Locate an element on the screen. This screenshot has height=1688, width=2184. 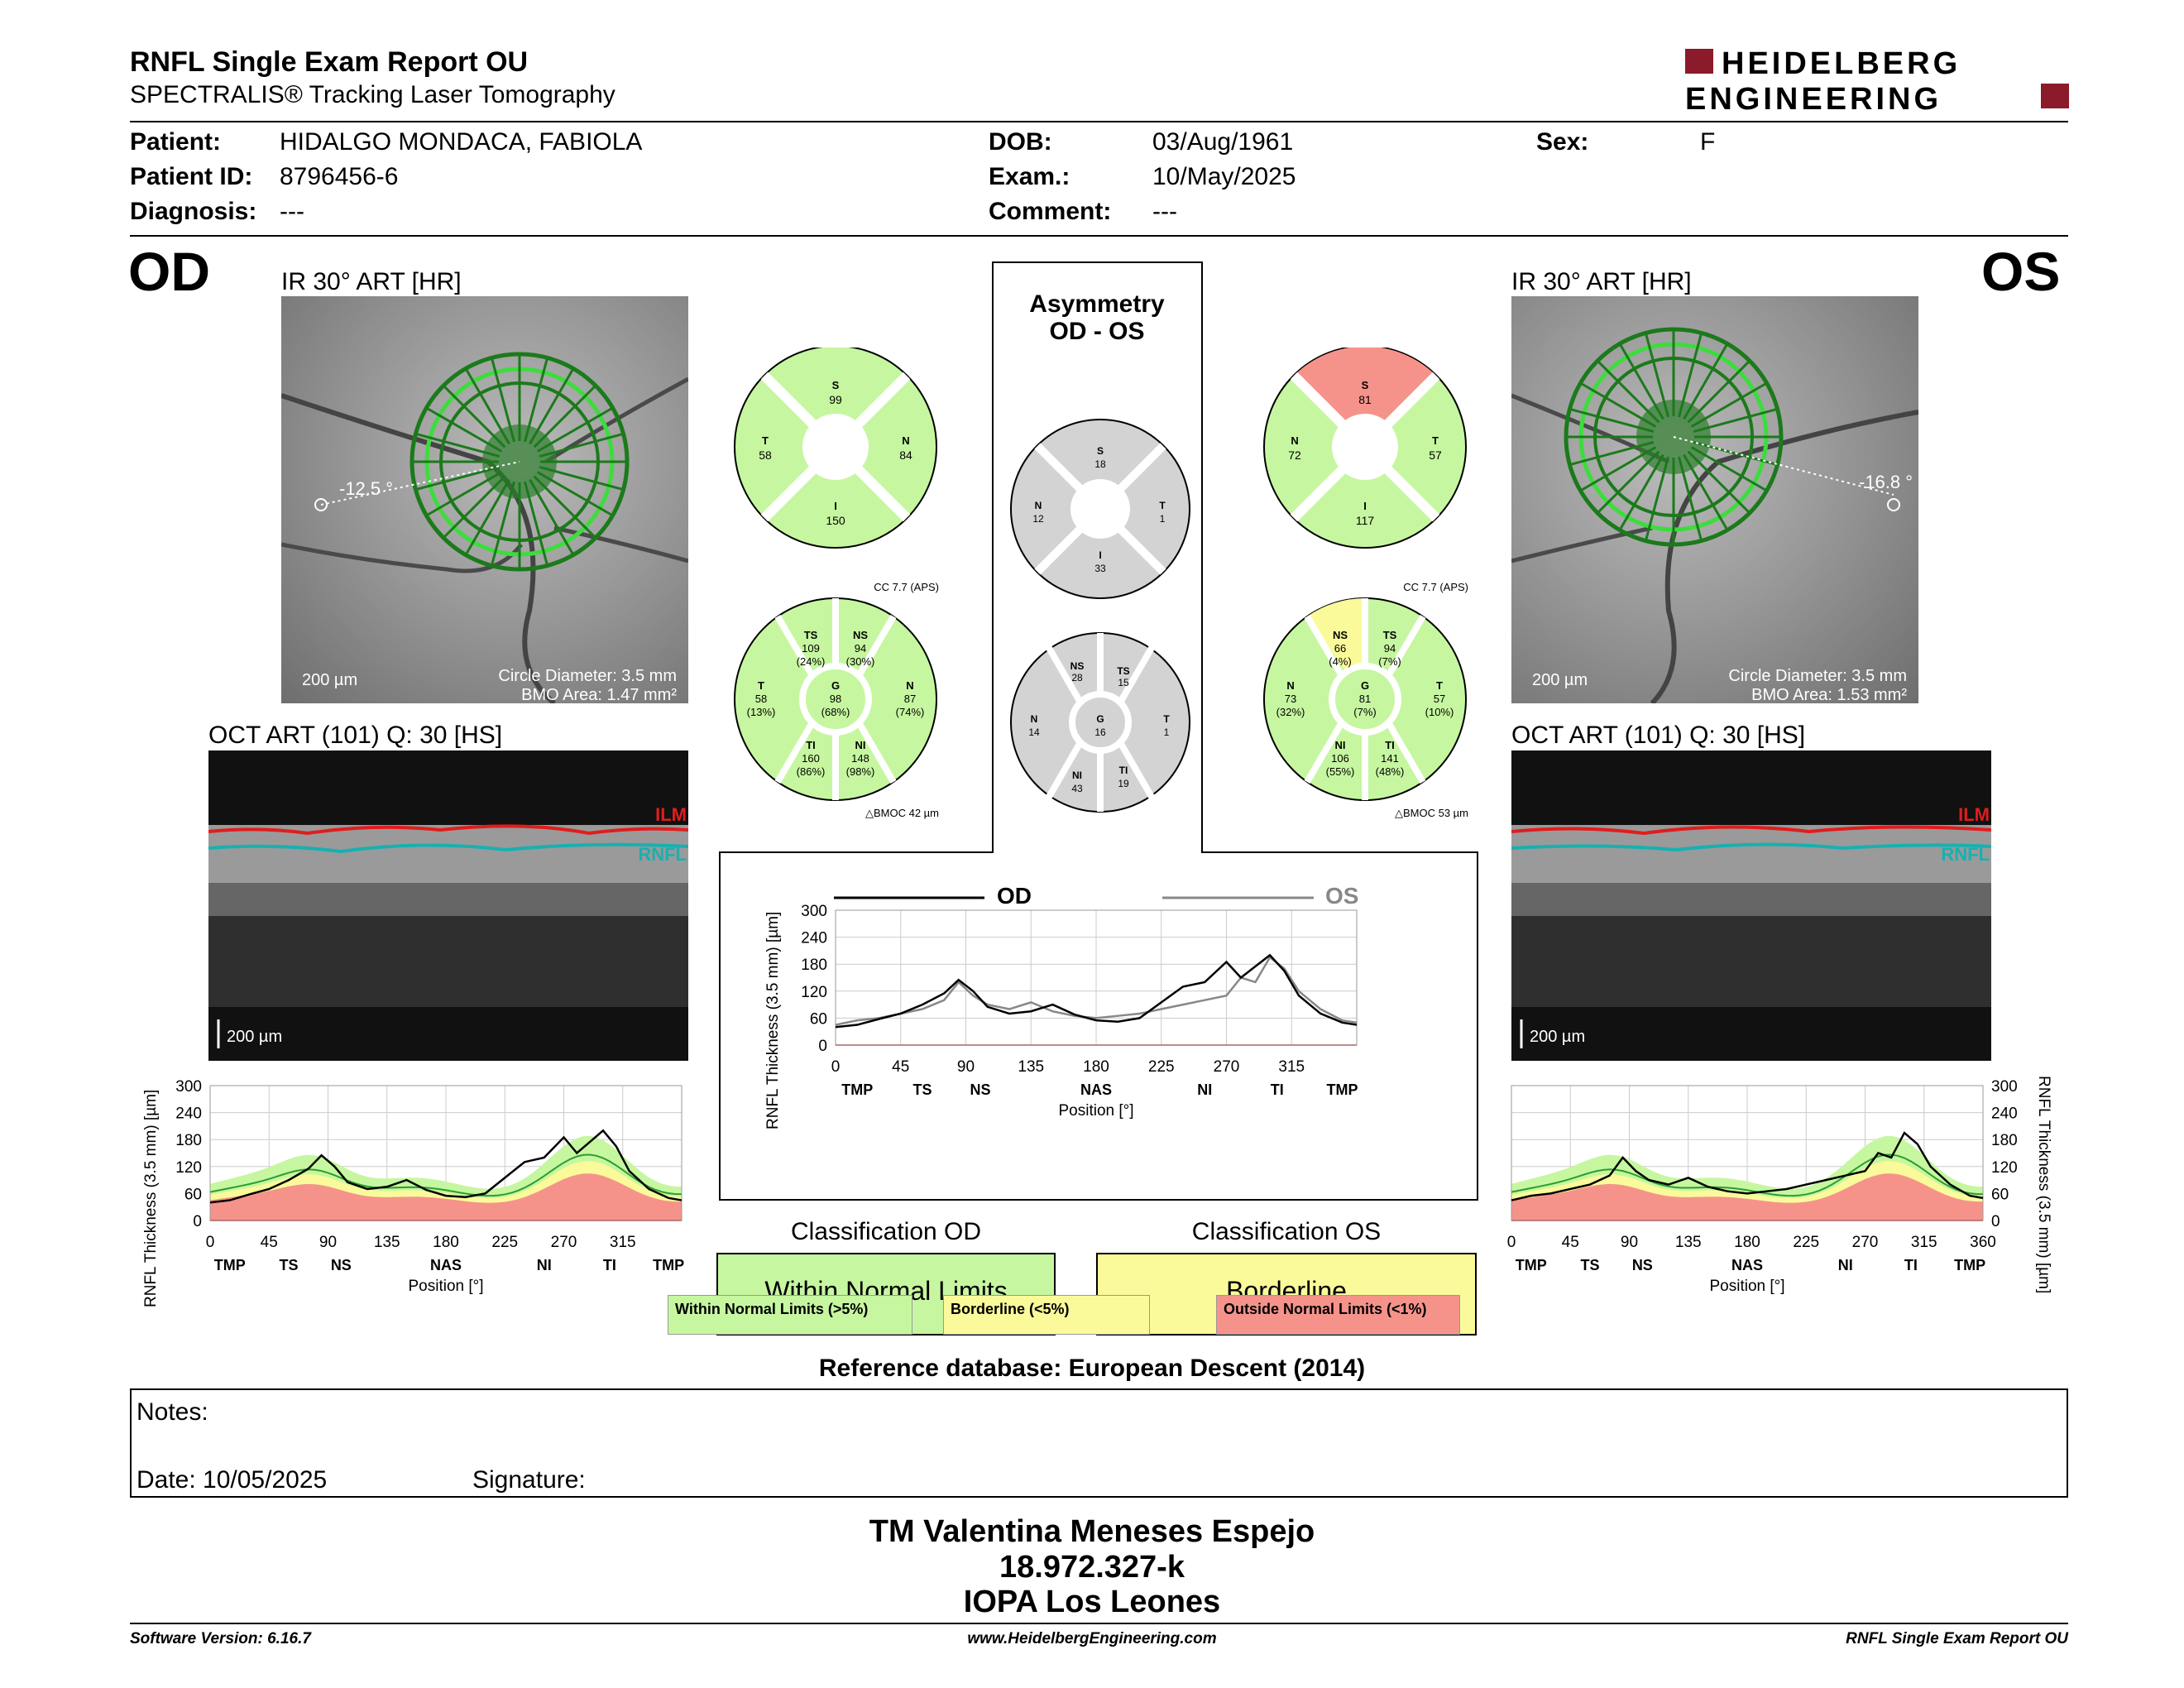
svg-text: S is located at coordinates (1365, 385).